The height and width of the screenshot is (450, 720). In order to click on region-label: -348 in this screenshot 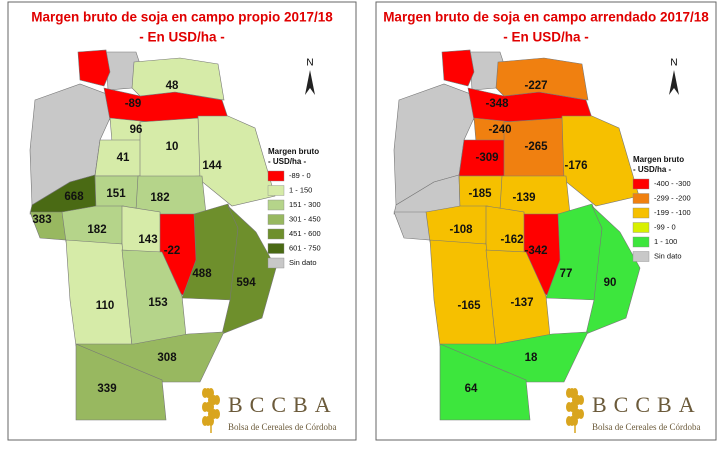, I will do `click(497, 104)`.